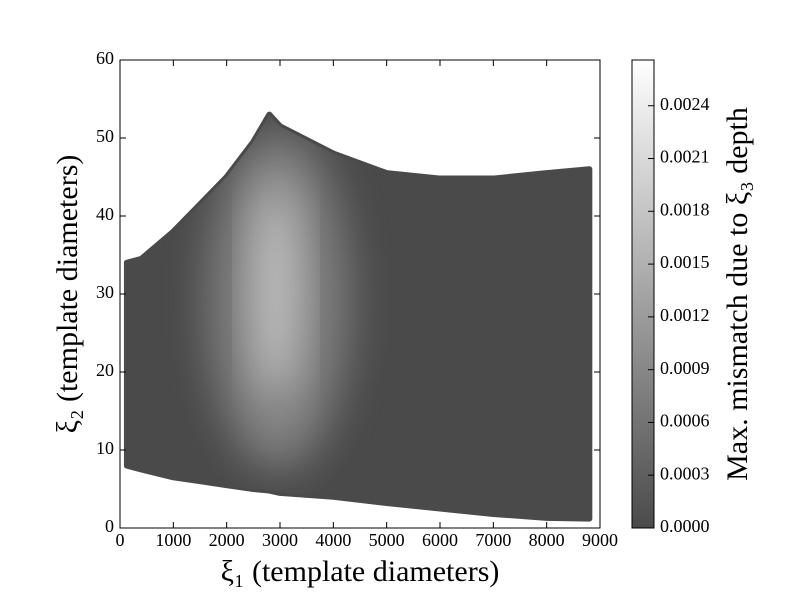  I want to click on y-tick-label: 40, so click(105, 214).